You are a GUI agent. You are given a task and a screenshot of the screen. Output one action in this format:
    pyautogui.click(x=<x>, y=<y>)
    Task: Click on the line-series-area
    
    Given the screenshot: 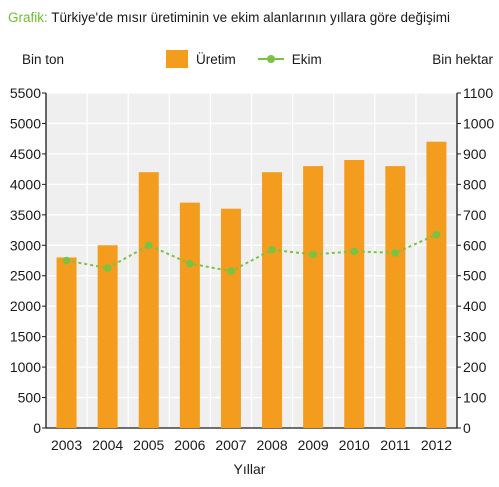 What is the action you would take?
    pyautogui.click(x=251, y=253)
    